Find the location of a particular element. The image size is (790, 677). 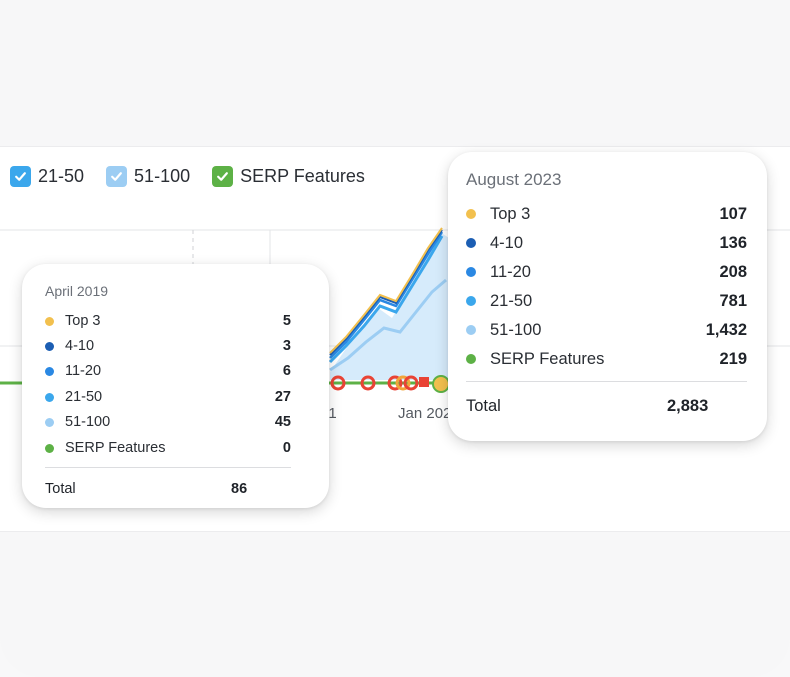

tooltip-row-11-20: 11-20 6 is located at coordinates (168, 371).